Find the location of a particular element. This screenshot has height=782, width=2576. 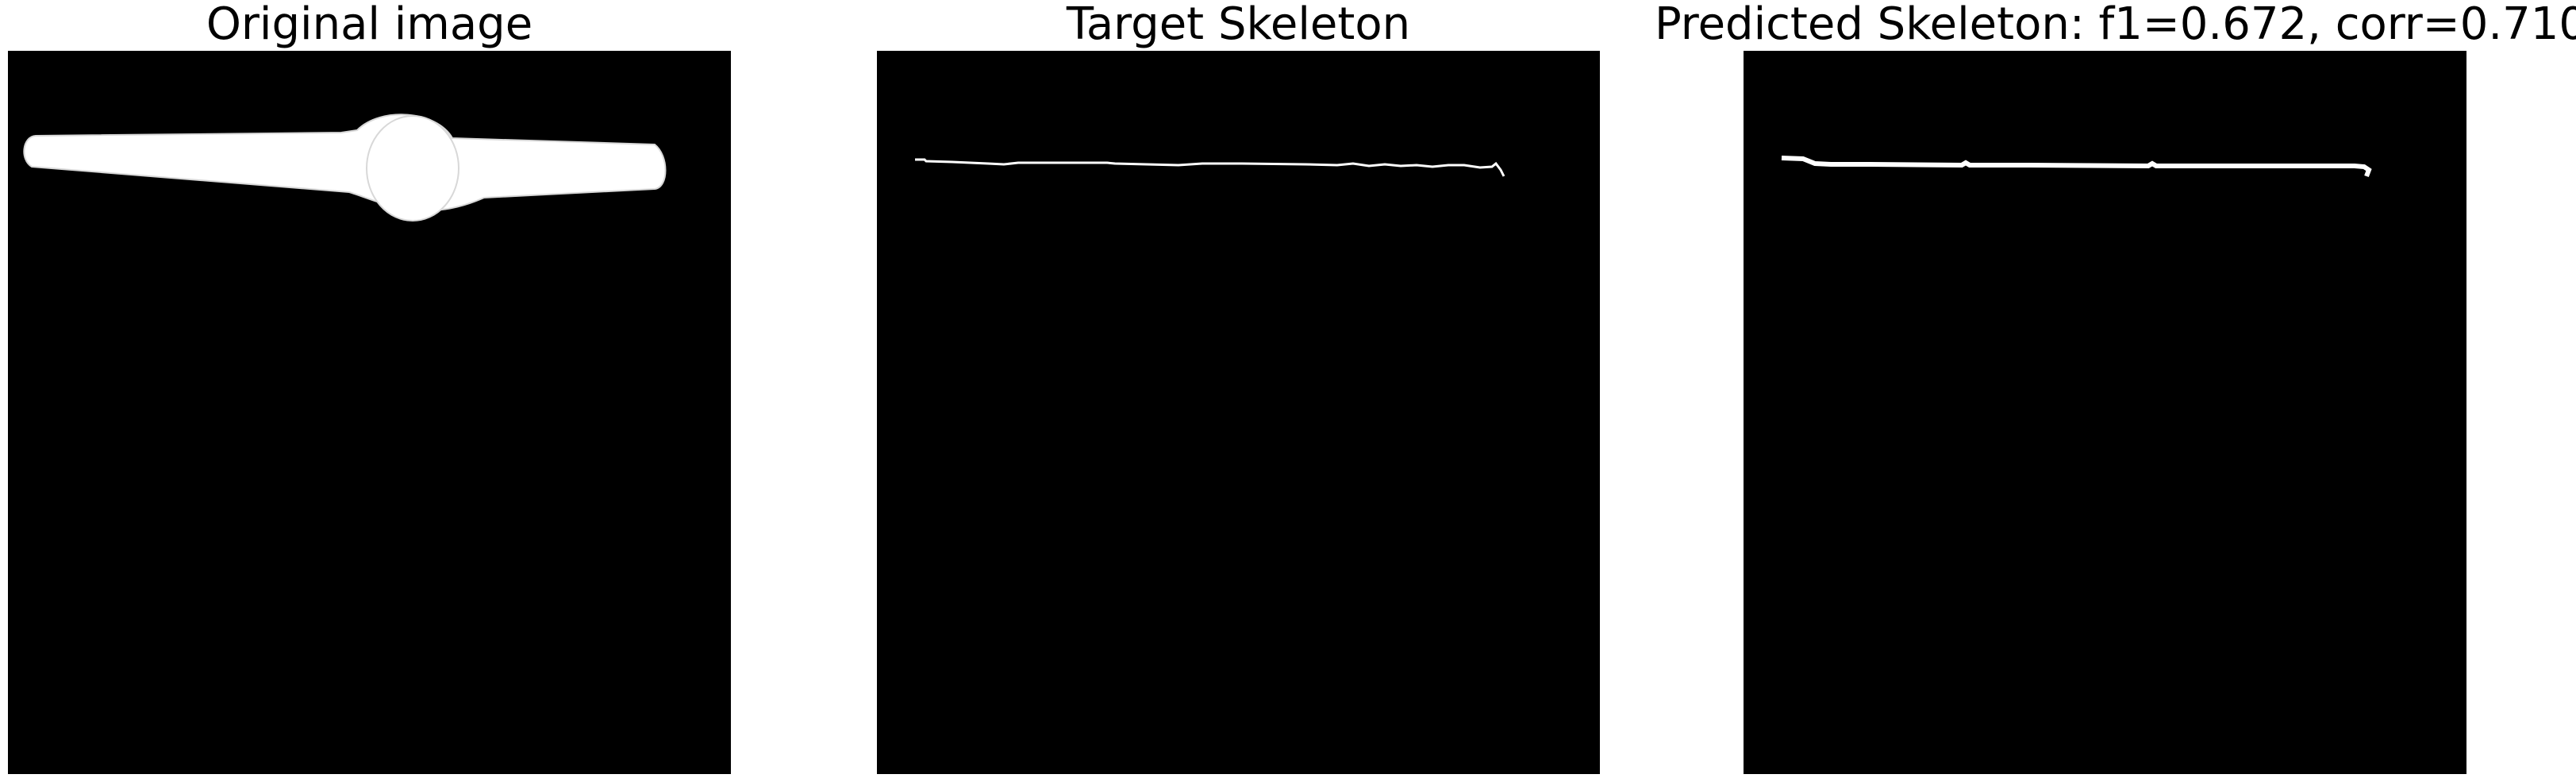

bar-shape is located at coordinates (345, 163).